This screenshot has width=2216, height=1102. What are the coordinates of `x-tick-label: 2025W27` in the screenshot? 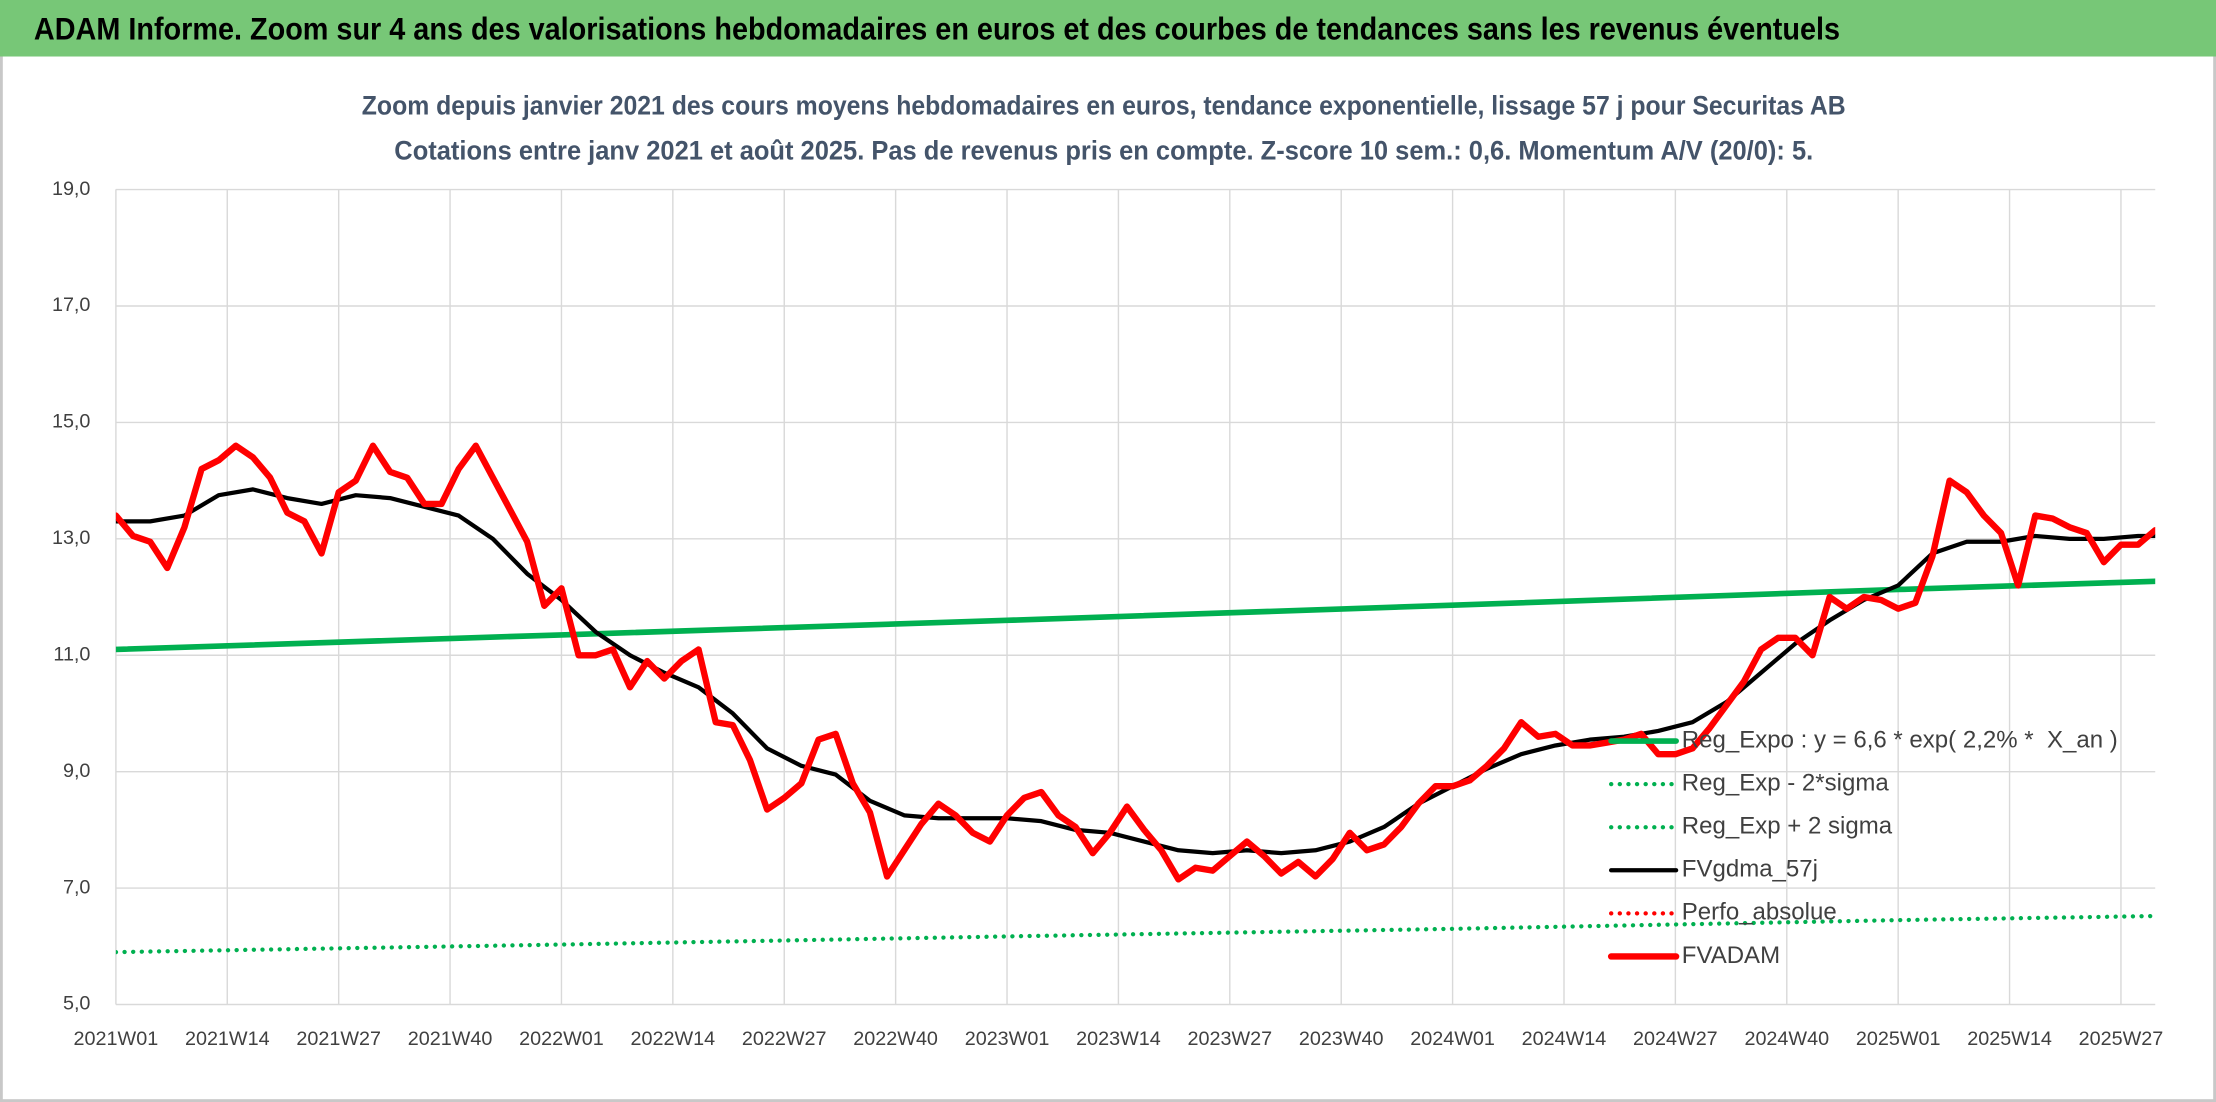 It's located at (2121, 1039).